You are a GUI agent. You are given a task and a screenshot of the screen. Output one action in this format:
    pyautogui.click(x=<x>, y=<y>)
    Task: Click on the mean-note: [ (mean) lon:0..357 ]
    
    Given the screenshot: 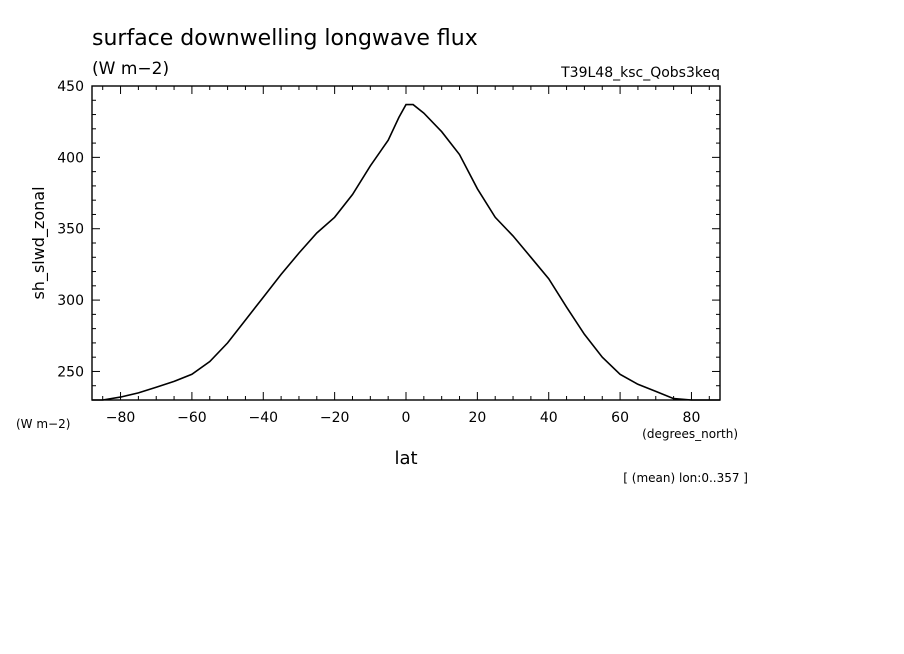 What is the action you would take?
    pyautogui.click(x=685, y=478)
    